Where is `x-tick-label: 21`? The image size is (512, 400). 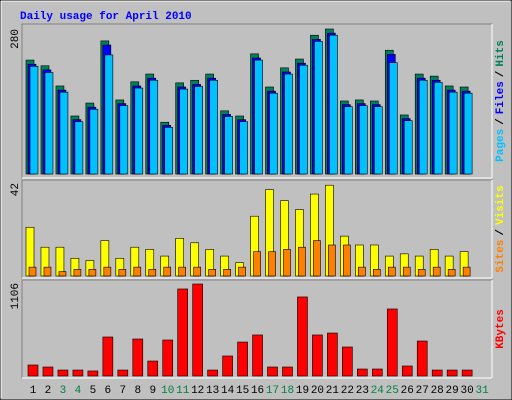 x-tick-label: 21 is located at coordinates (333, 391).